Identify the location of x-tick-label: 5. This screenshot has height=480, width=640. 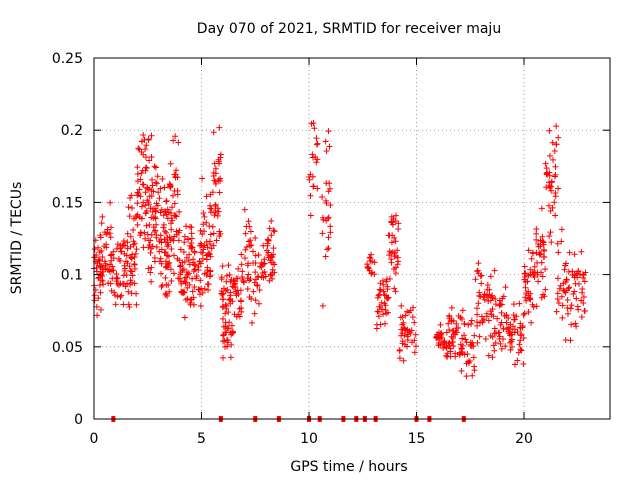
(201, 439).